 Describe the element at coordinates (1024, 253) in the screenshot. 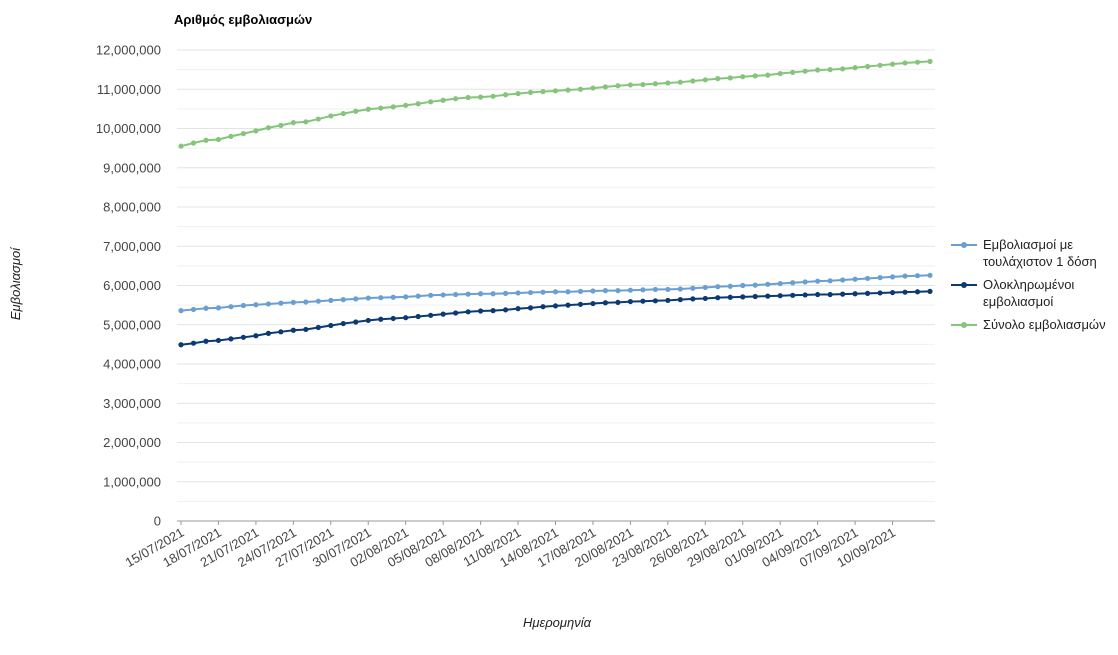

I see `legend-item-1: Εμβολιασμοί με τουλάχιστον 1 δόση` at that location.